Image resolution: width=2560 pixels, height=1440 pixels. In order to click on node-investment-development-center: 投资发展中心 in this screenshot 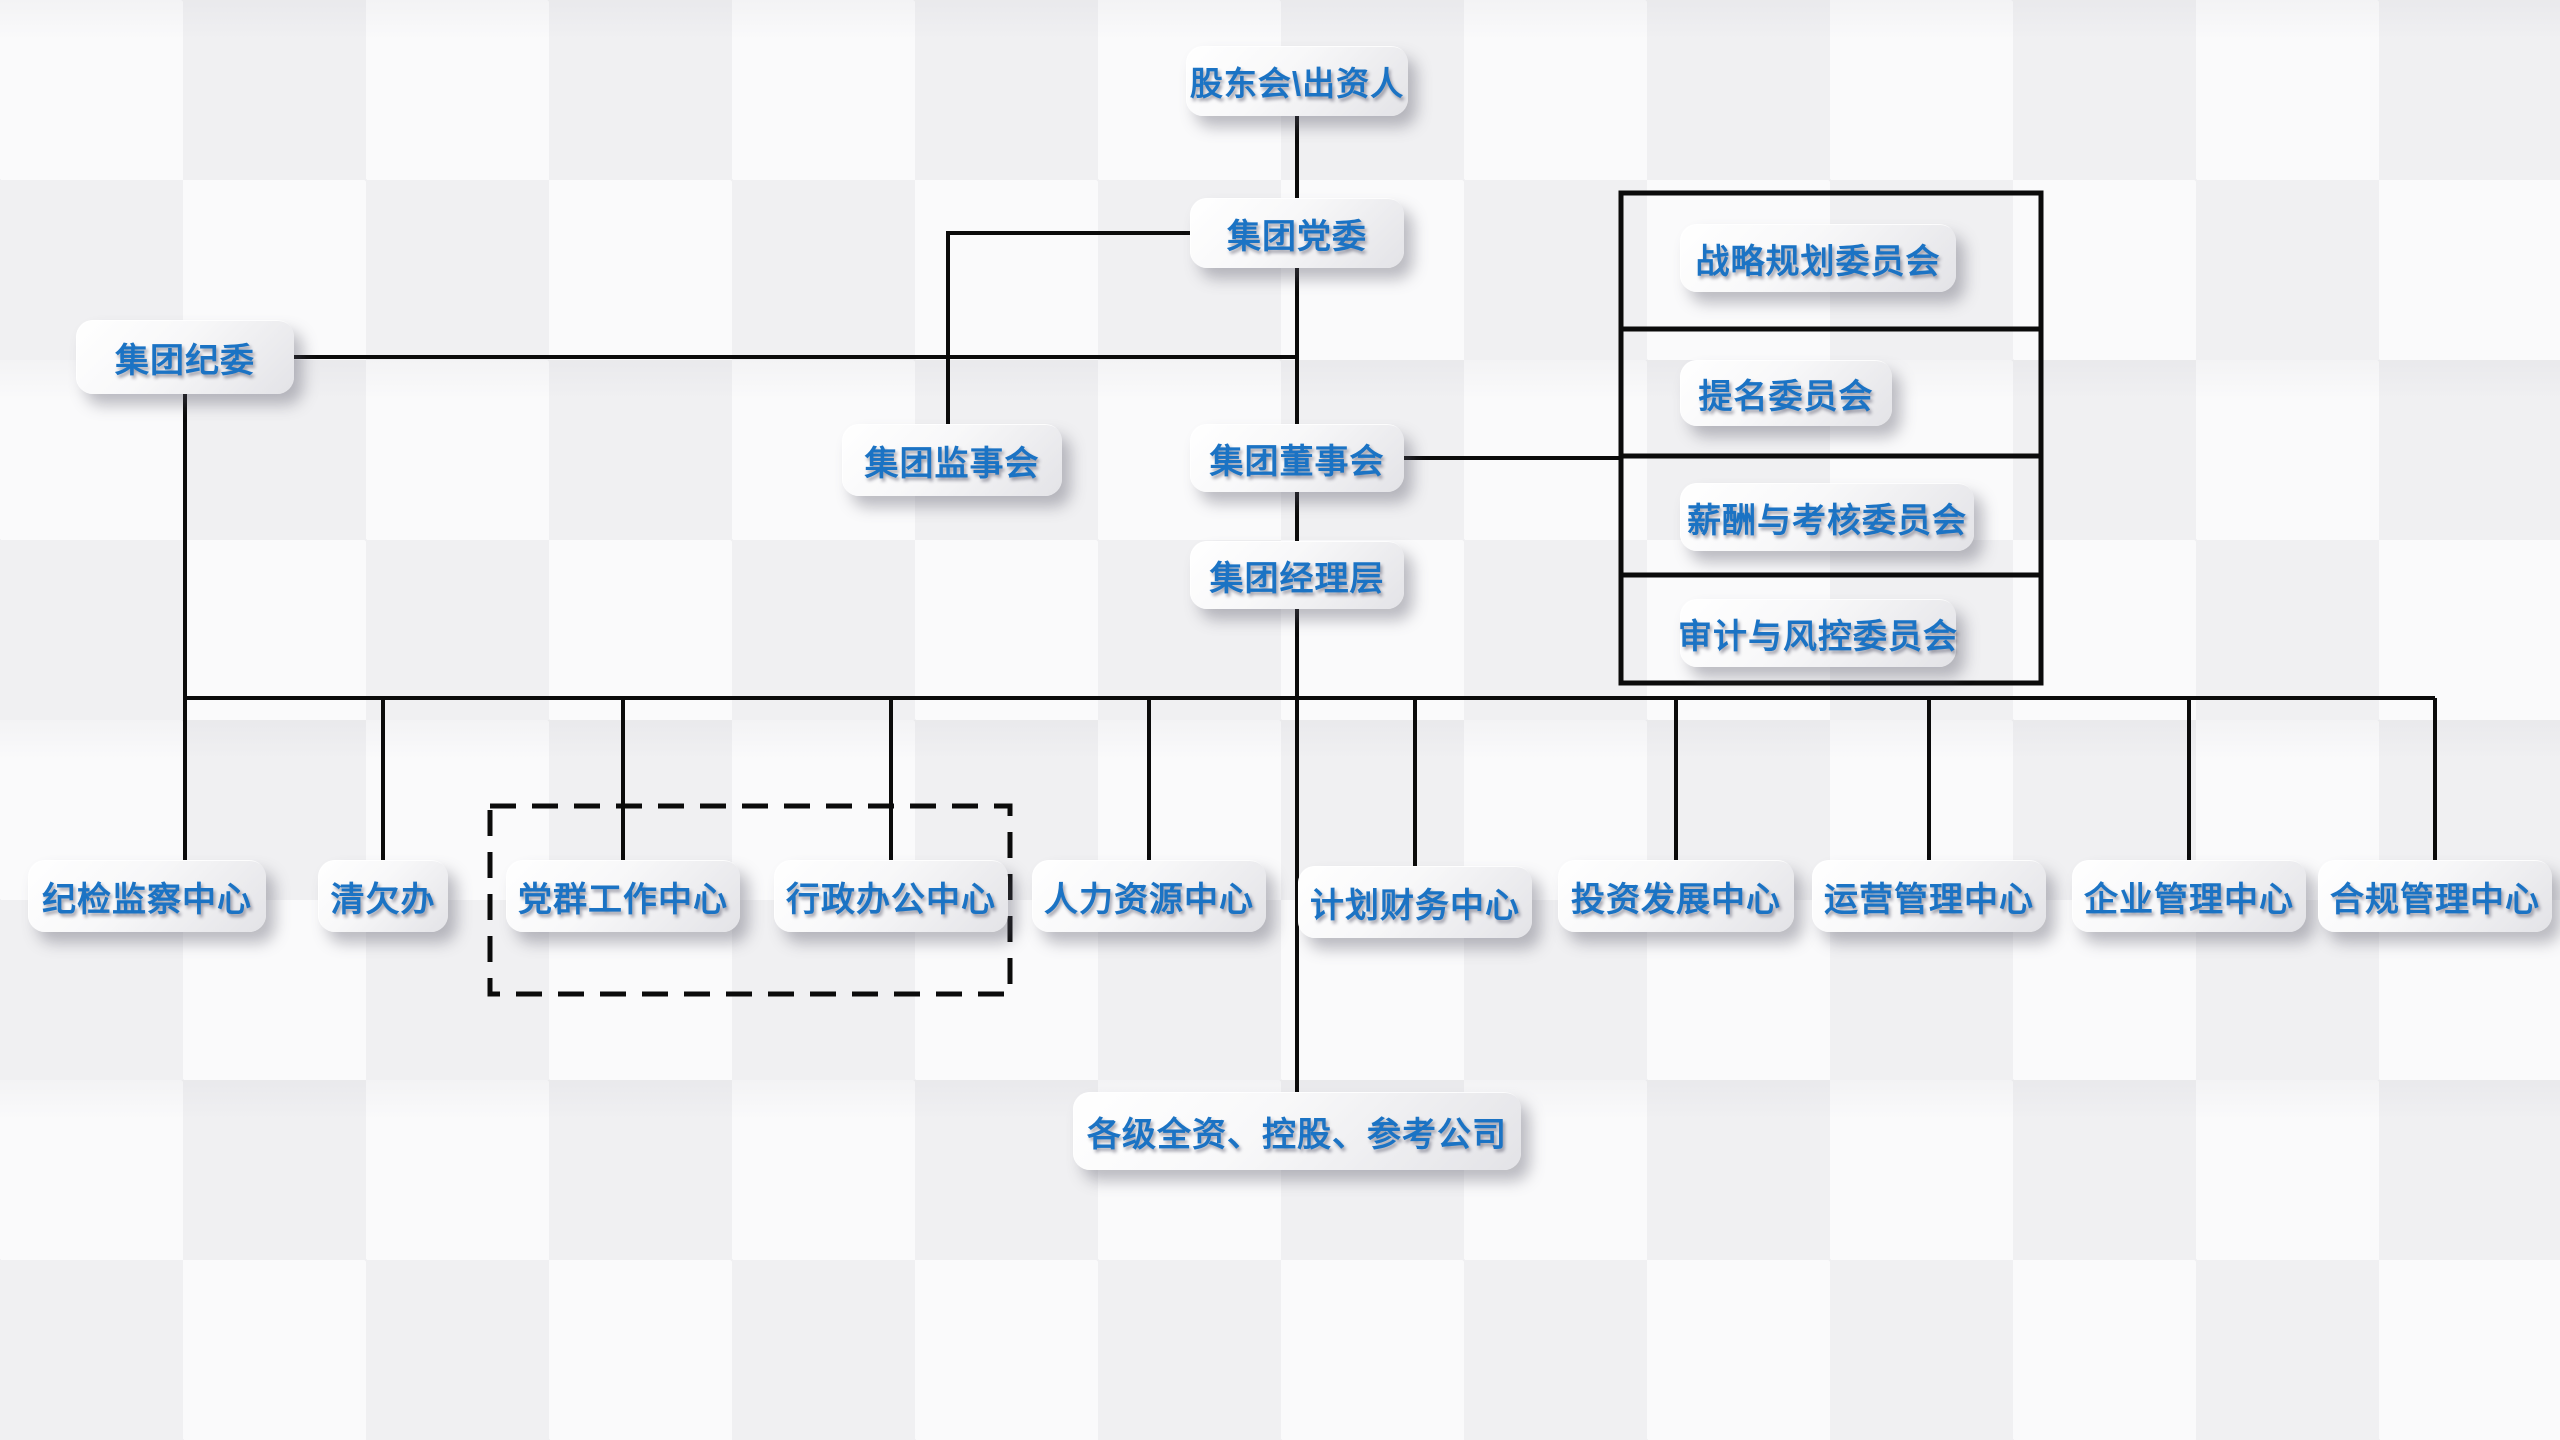, I will do `click(1676, 896)`.